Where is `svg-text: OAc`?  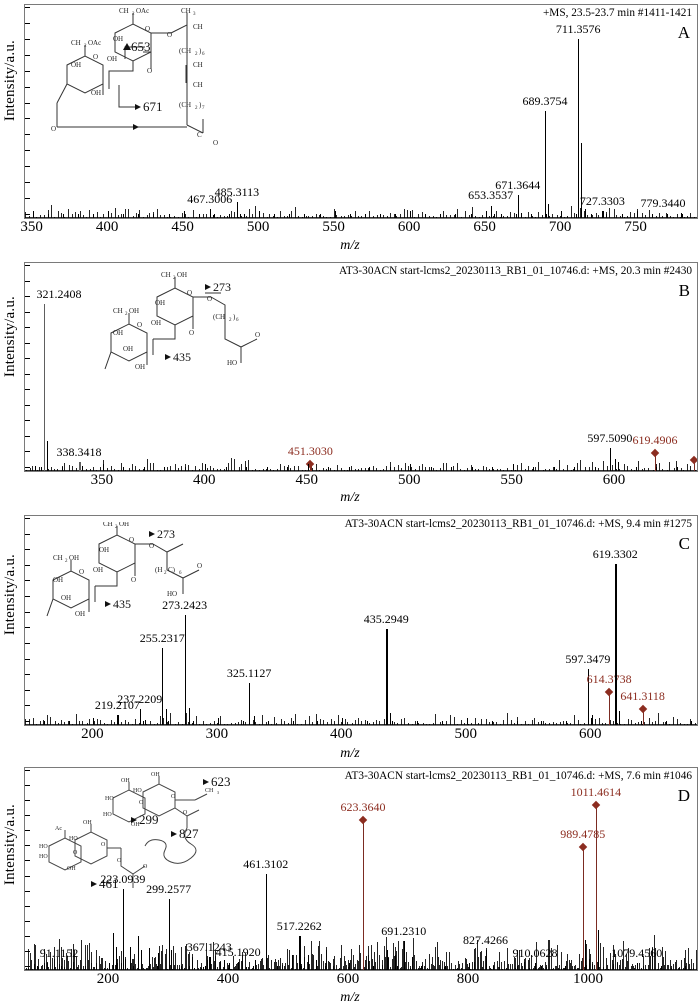
svg-text: OAc is located at coordinates (94, 43).